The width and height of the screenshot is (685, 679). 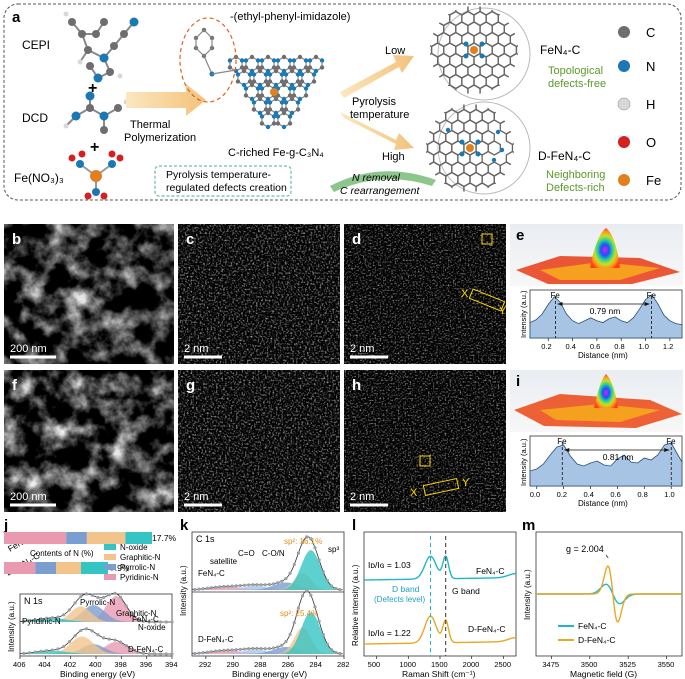 What do you see at coordinates (273, 553) in the screenshot?
I see `peak-label: C-O/N` at bounding box center [273, 553].